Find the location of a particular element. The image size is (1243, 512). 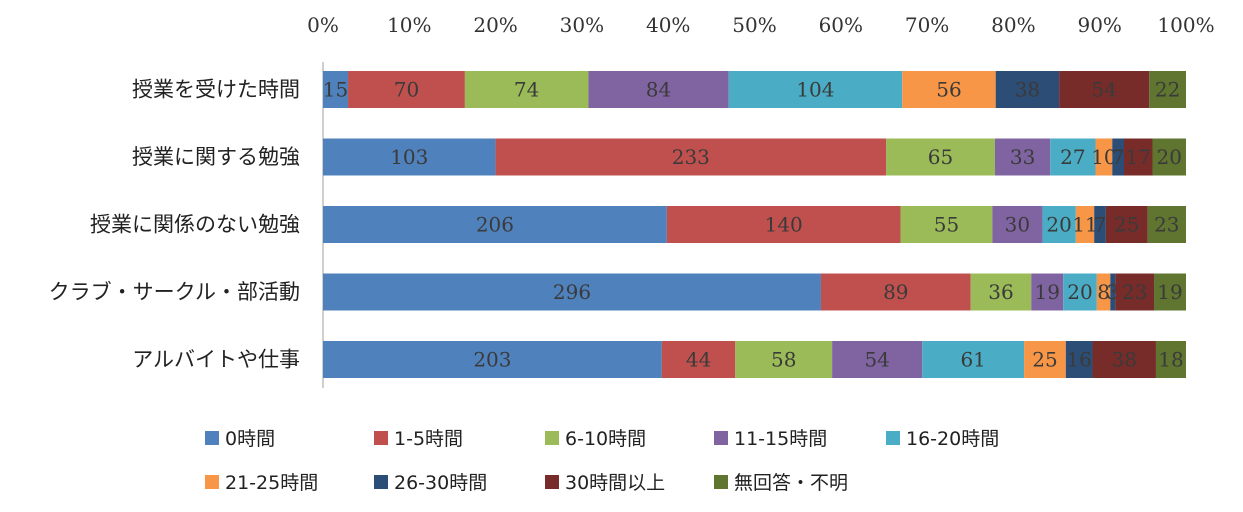

x-tick-label: 100% is located at coordinates (1185, 25).